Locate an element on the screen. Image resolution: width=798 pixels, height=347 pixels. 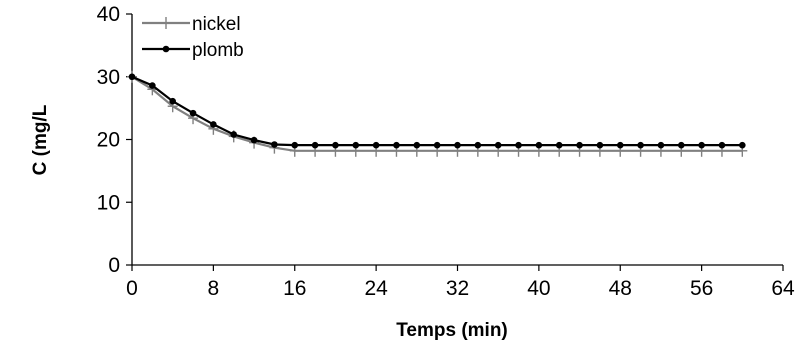
y-tick-labels: 0 10 20 30 40 is located at coordinates (114, 140).